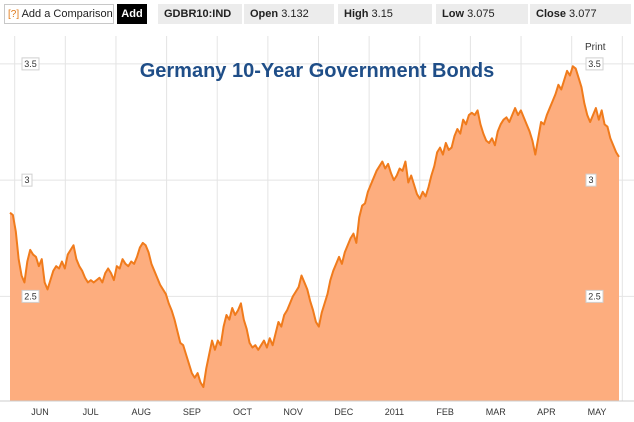 The width and height of the screenshot is (634, 422). I want to click on x-tick-label: 2011, so click(394, 412).